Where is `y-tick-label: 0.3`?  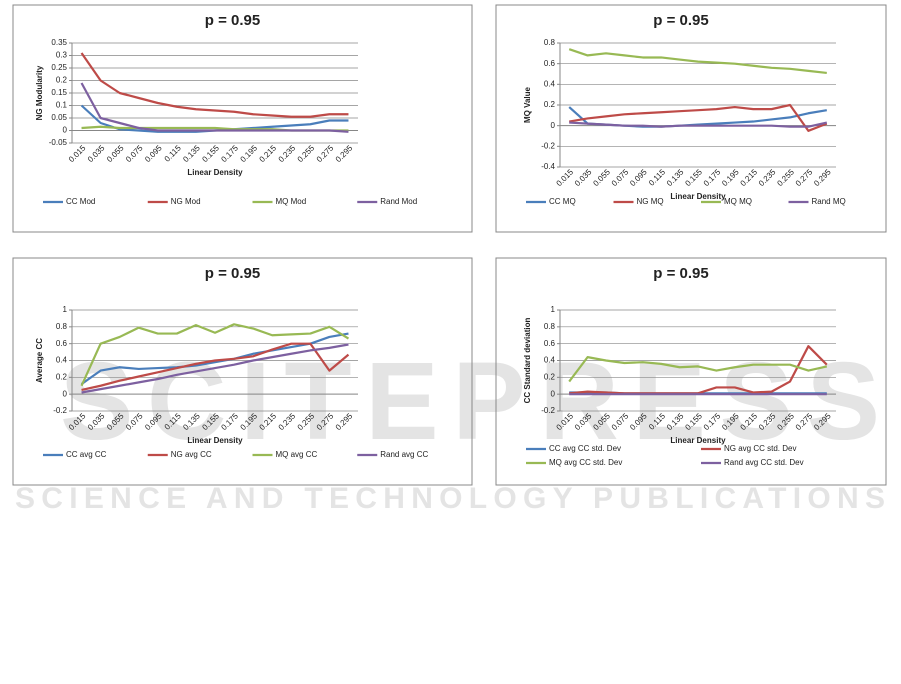 y-tick-label: 0.3 is located at coordinates (62, 55).